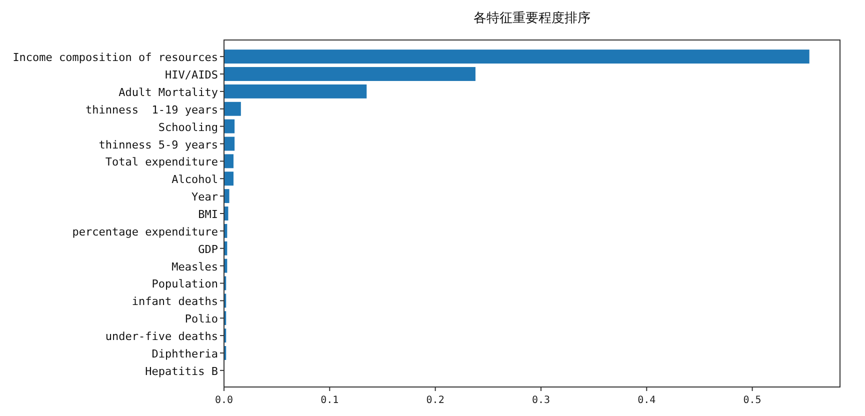 The height and width of the screenshot is (416, 865). What do you see at coordinates (752, 400) in the screenshot?
I see `x-tick-label: 0.5` at bounding box center [752, 400].